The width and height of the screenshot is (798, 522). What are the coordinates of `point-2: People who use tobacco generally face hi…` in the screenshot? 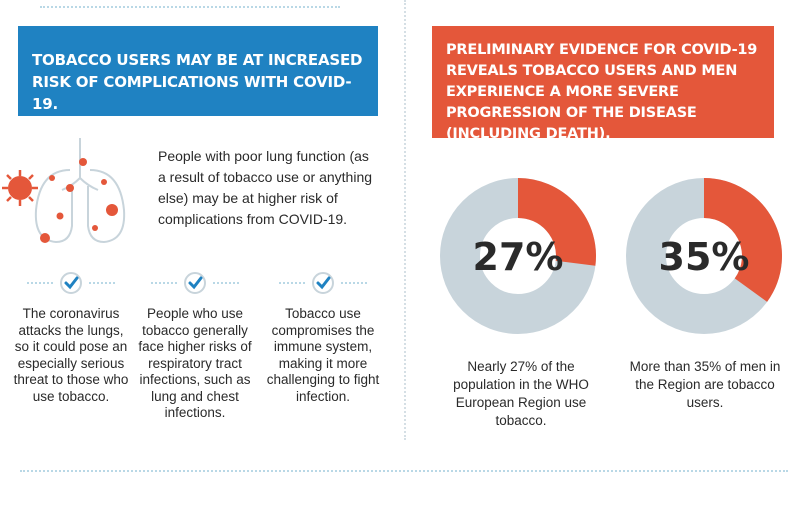 It's located at (195, 345).